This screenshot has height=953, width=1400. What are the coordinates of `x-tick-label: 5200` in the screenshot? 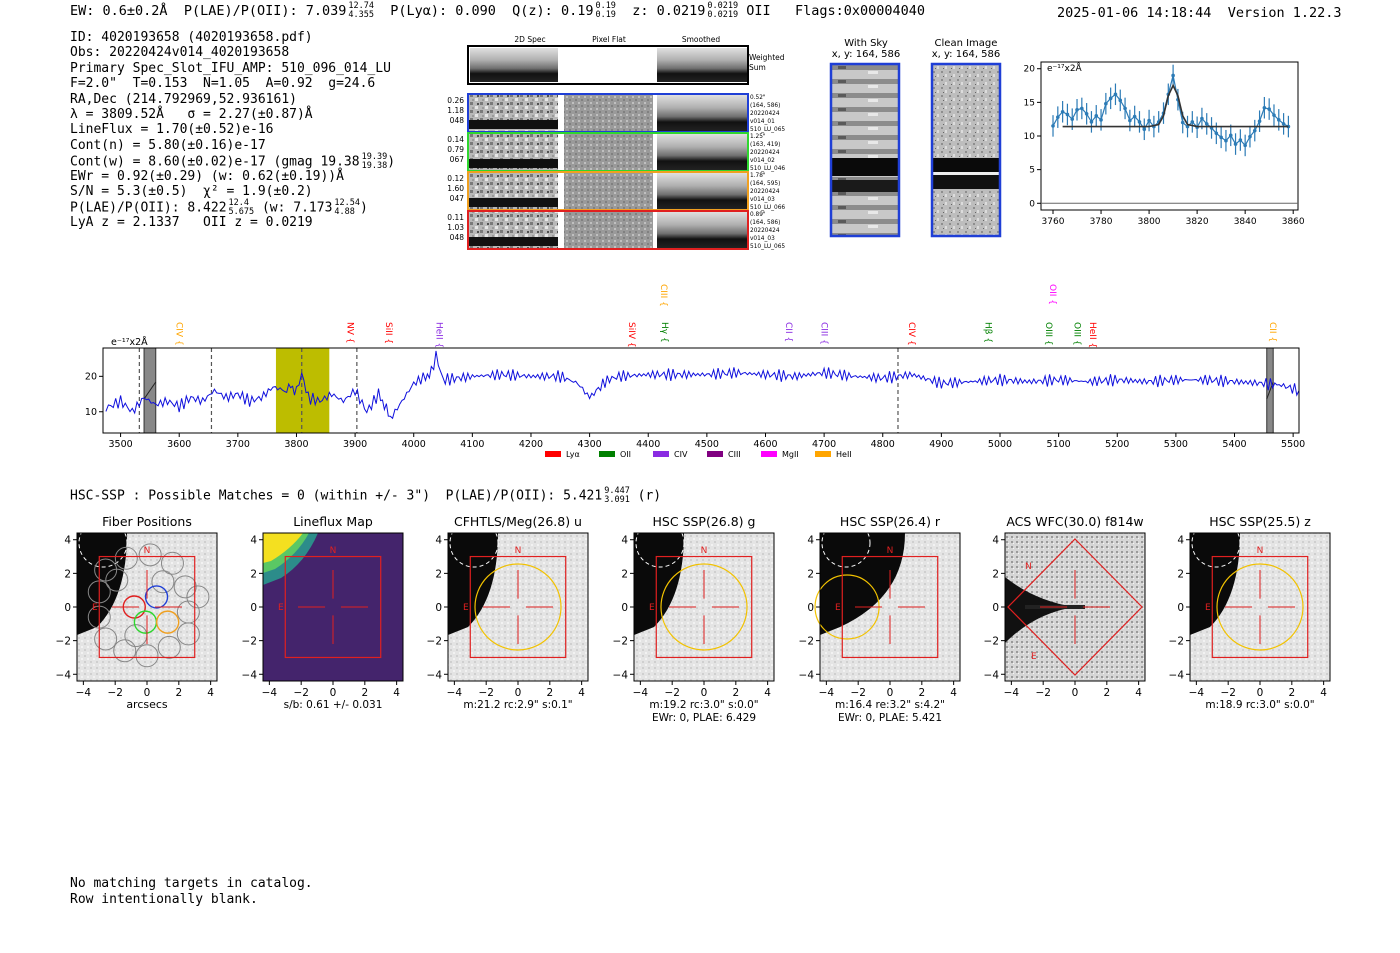 It's located at (1117, 444).